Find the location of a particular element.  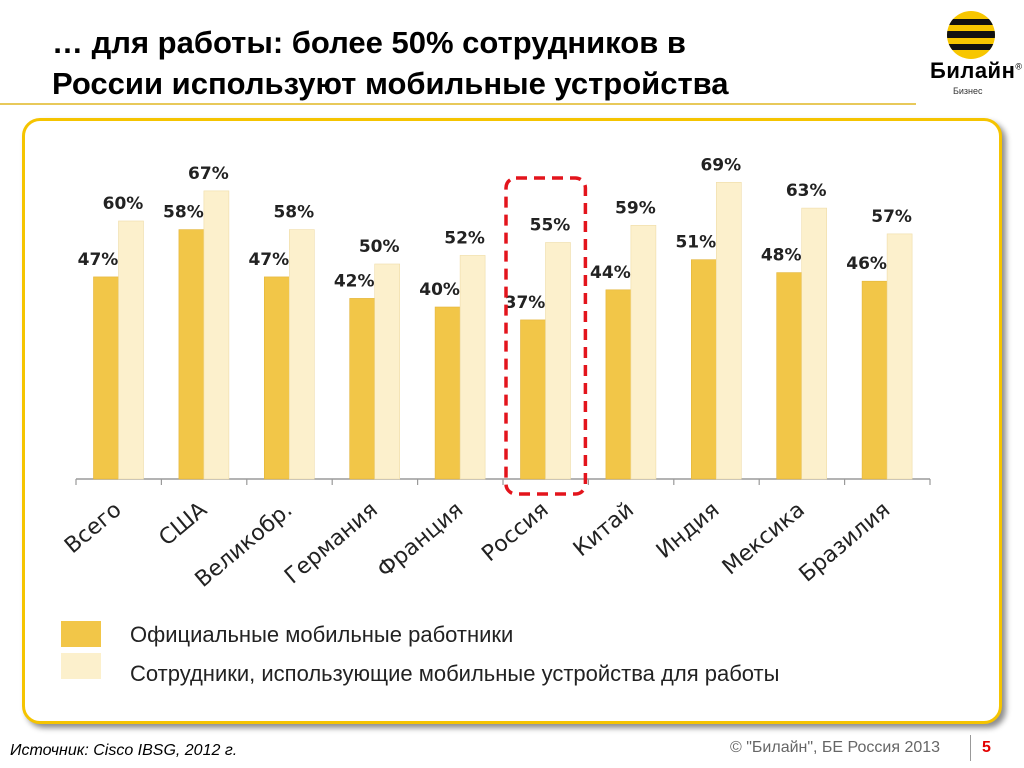

data-label-official: 46% is located at coordinates (866, 264).